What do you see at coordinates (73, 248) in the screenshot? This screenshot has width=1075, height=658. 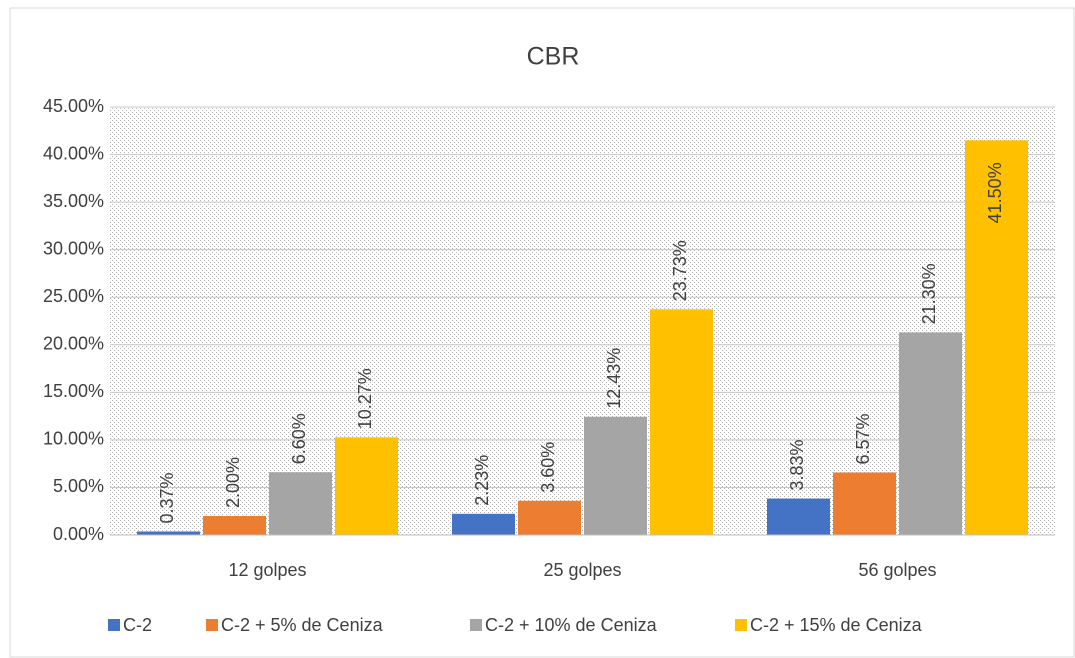 I see `y-tick-label: 30.00%` at bounding box center [73, 248].